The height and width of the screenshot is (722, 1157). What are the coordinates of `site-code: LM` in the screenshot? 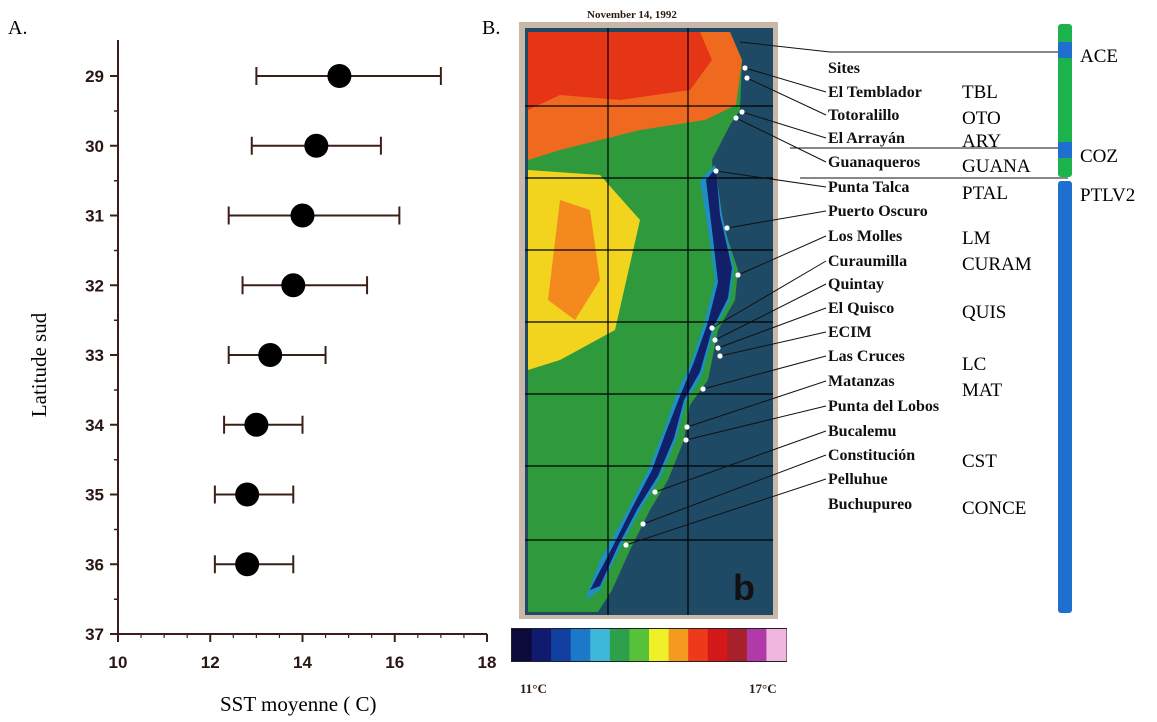 It's located at (976, 238).